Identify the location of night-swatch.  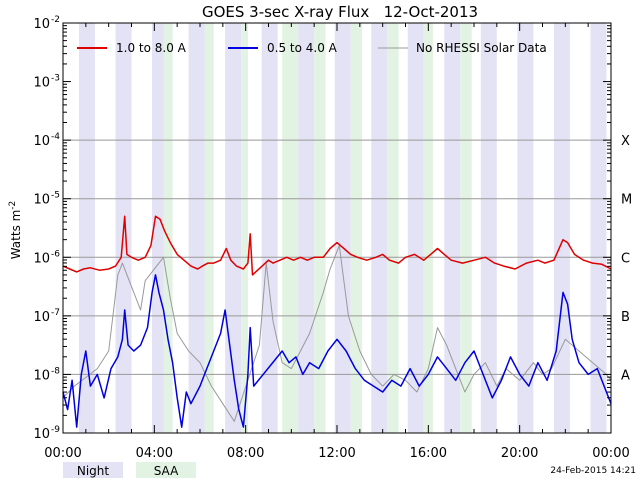
(93, 470).